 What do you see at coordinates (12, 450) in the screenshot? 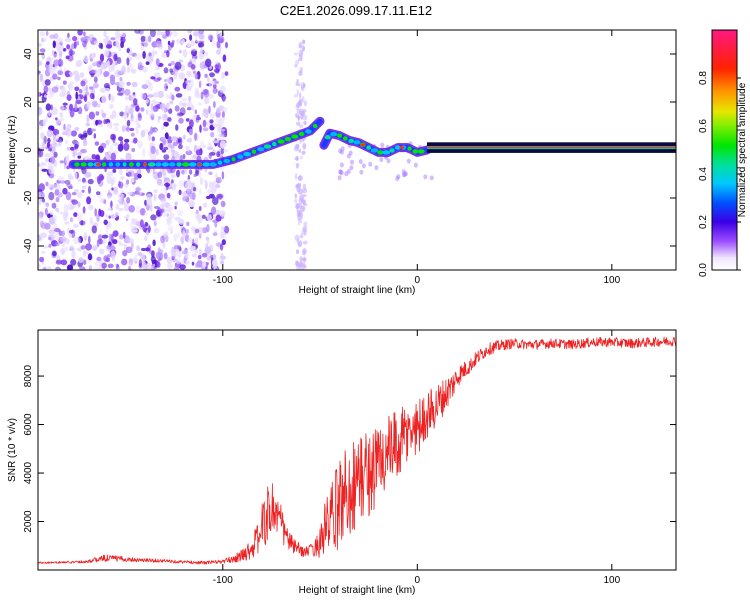
I see `snr-y-axis-label: SNR (10 * v/v)` at bounding box center [12, 450].